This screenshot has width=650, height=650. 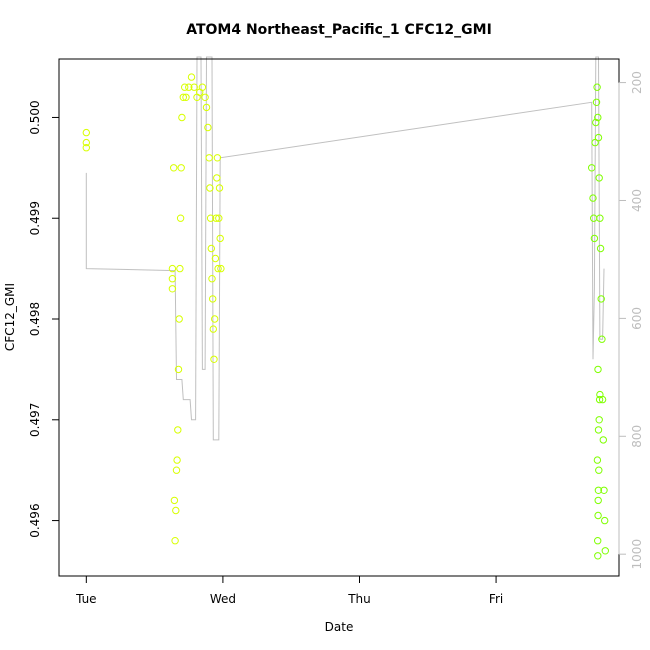 What do you see at coordinates (35, 218) in the screenshot?
I see `y-tick-label: 0.499` at bounding box center [35, 218].